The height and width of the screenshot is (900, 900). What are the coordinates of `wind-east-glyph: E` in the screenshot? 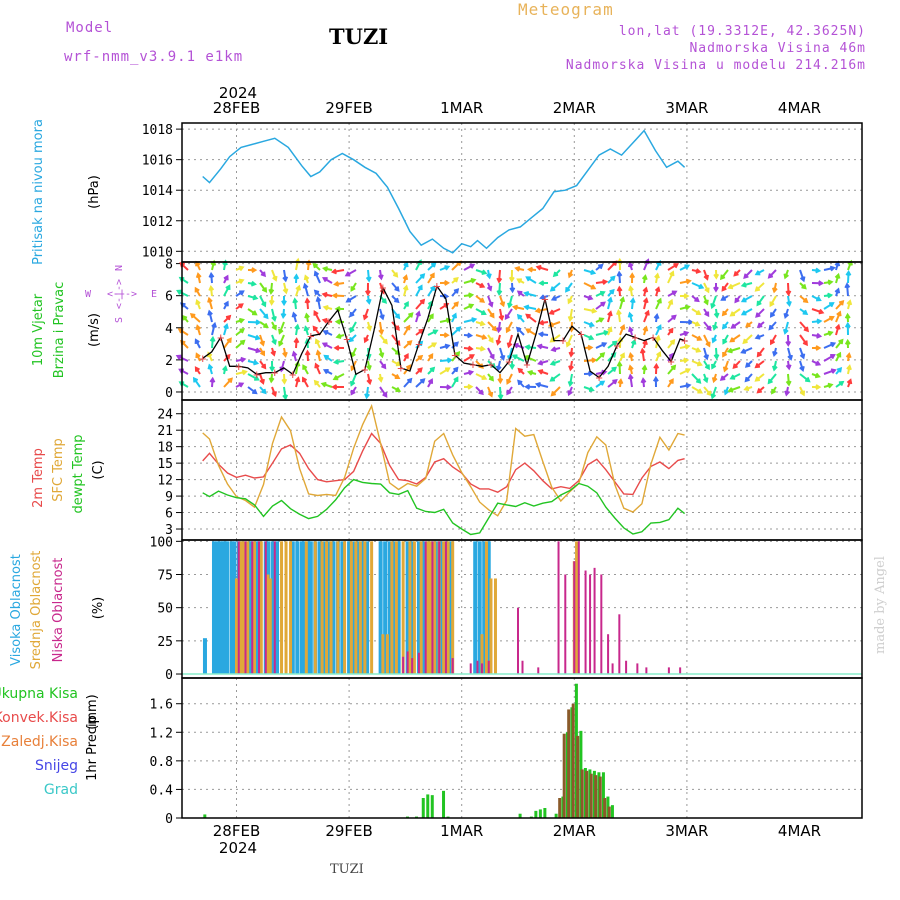 It's located at (154, 294).